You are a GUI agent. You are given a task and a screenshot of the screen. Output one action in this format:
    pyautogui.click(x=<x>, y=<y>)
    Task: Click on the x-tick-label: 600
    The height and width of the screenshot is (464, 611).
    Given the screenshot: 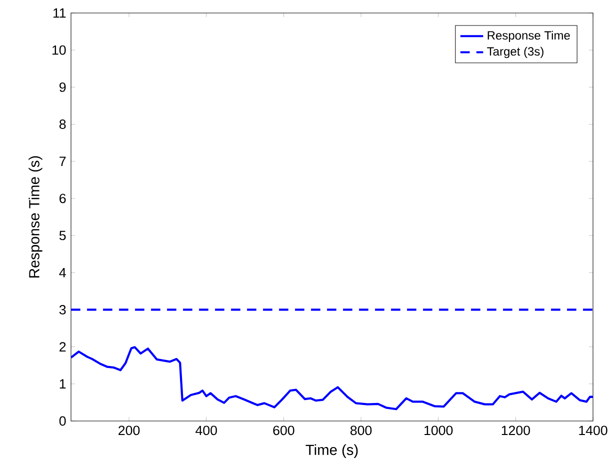 What is the action you would take?
    pyautogui.click(x=283, y=431)
    